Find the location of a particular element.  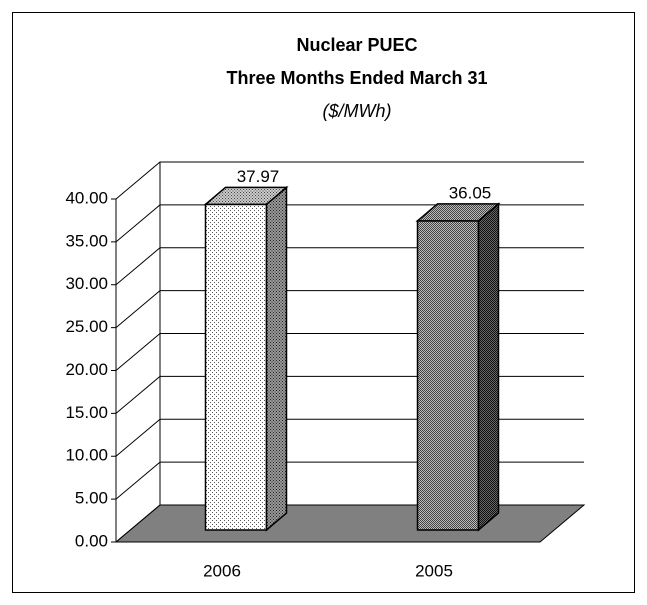

y-tick-label: 0.00 is located at coordinates (91, 540).